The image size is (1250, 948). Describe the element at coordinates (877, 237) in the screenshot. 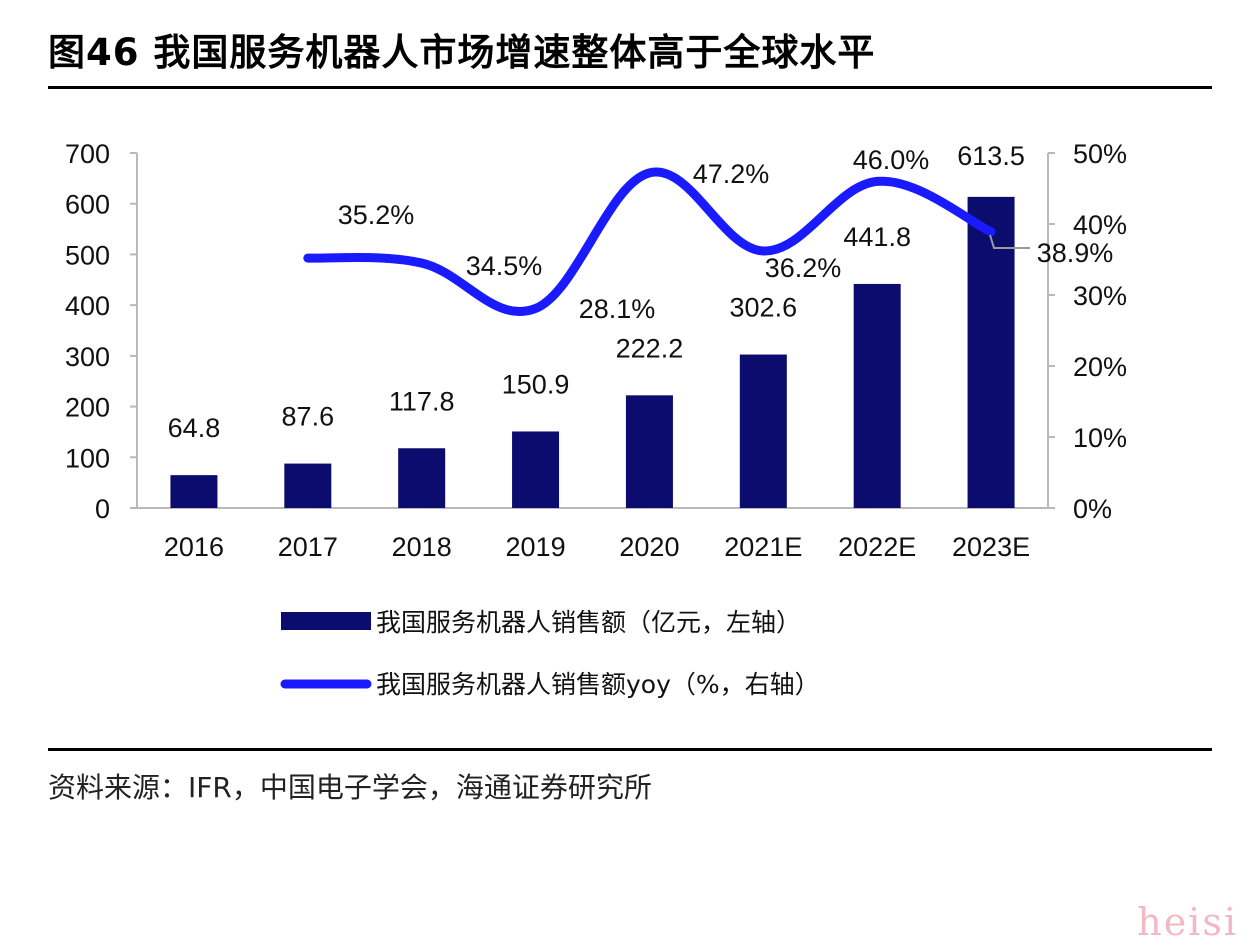

I see `bar-data-label: 441.8` at that location.